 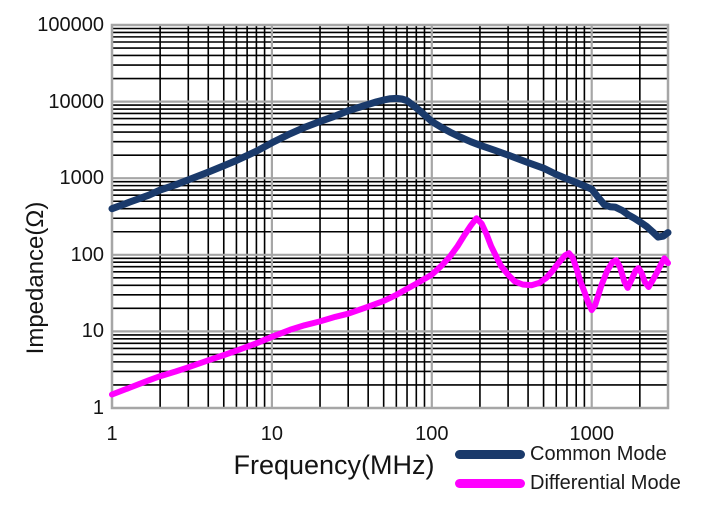 I want to click on y-tick-label: 100000, so click(x=70, y=25).